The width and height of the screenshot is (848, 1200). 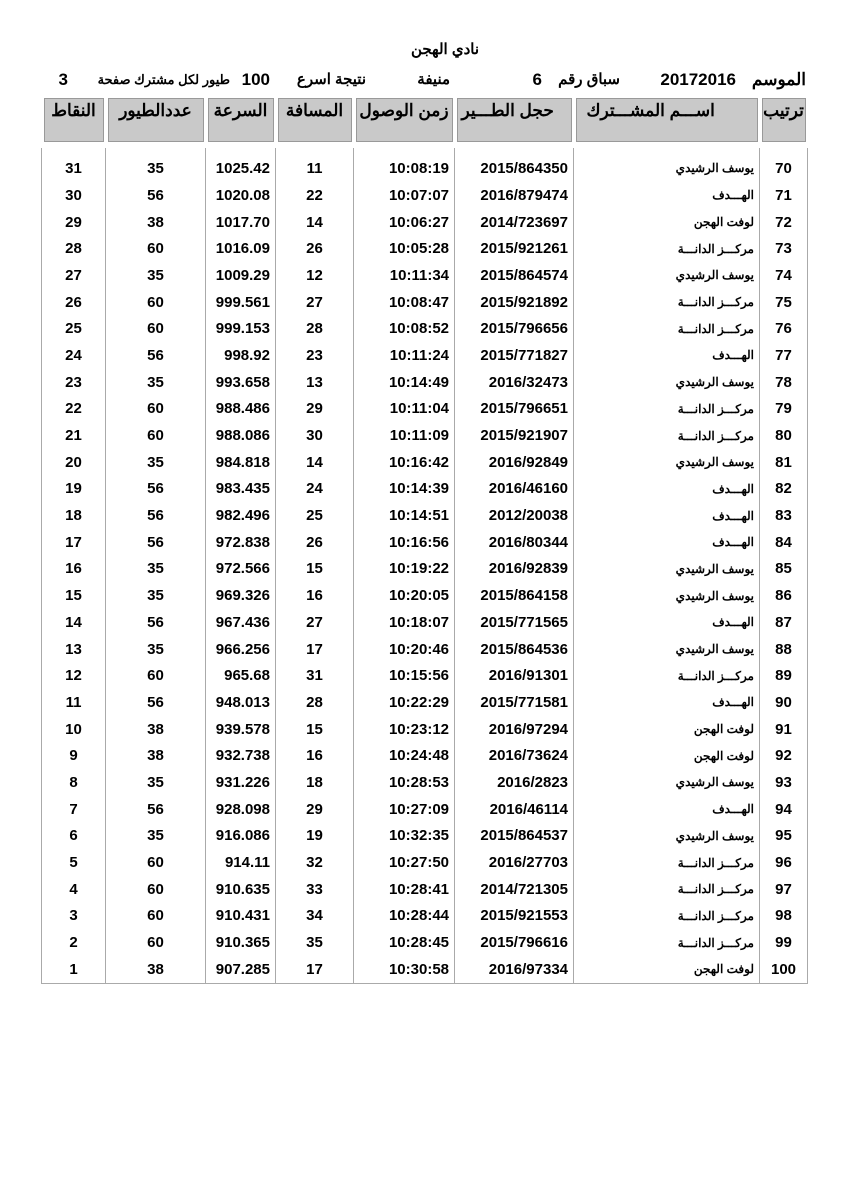 What do you see at coordinates (314, 622) in the screenshot?
I see `cell-distance: 27` at bounding box center [314, 622].